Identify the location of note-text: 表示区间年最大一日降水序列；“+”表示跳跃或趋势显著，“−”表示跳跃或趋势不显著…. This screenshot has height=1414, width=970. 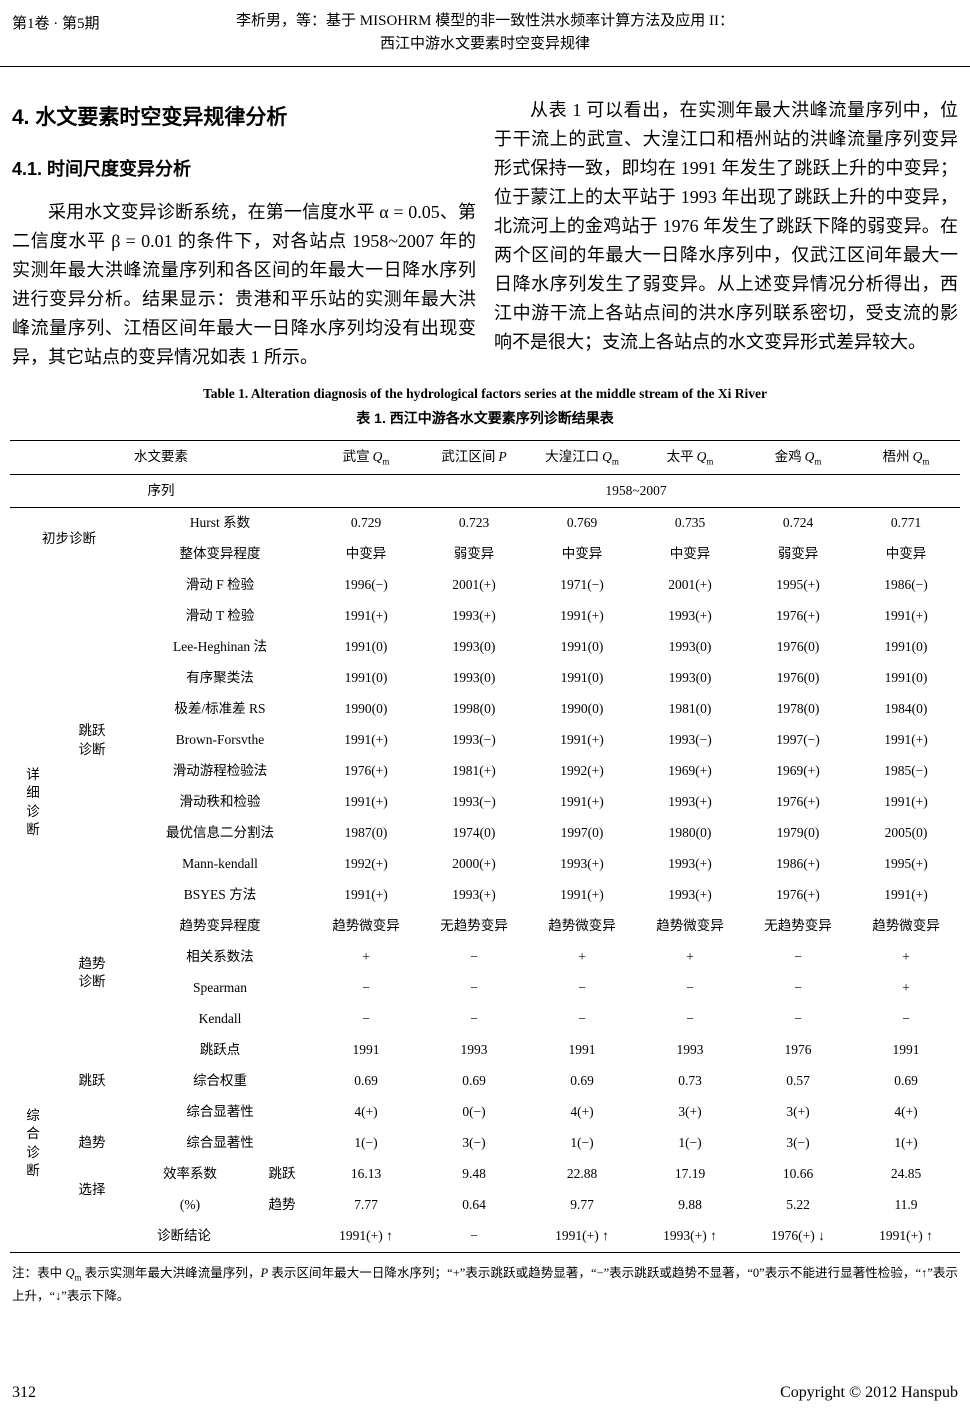
(485, 1285).